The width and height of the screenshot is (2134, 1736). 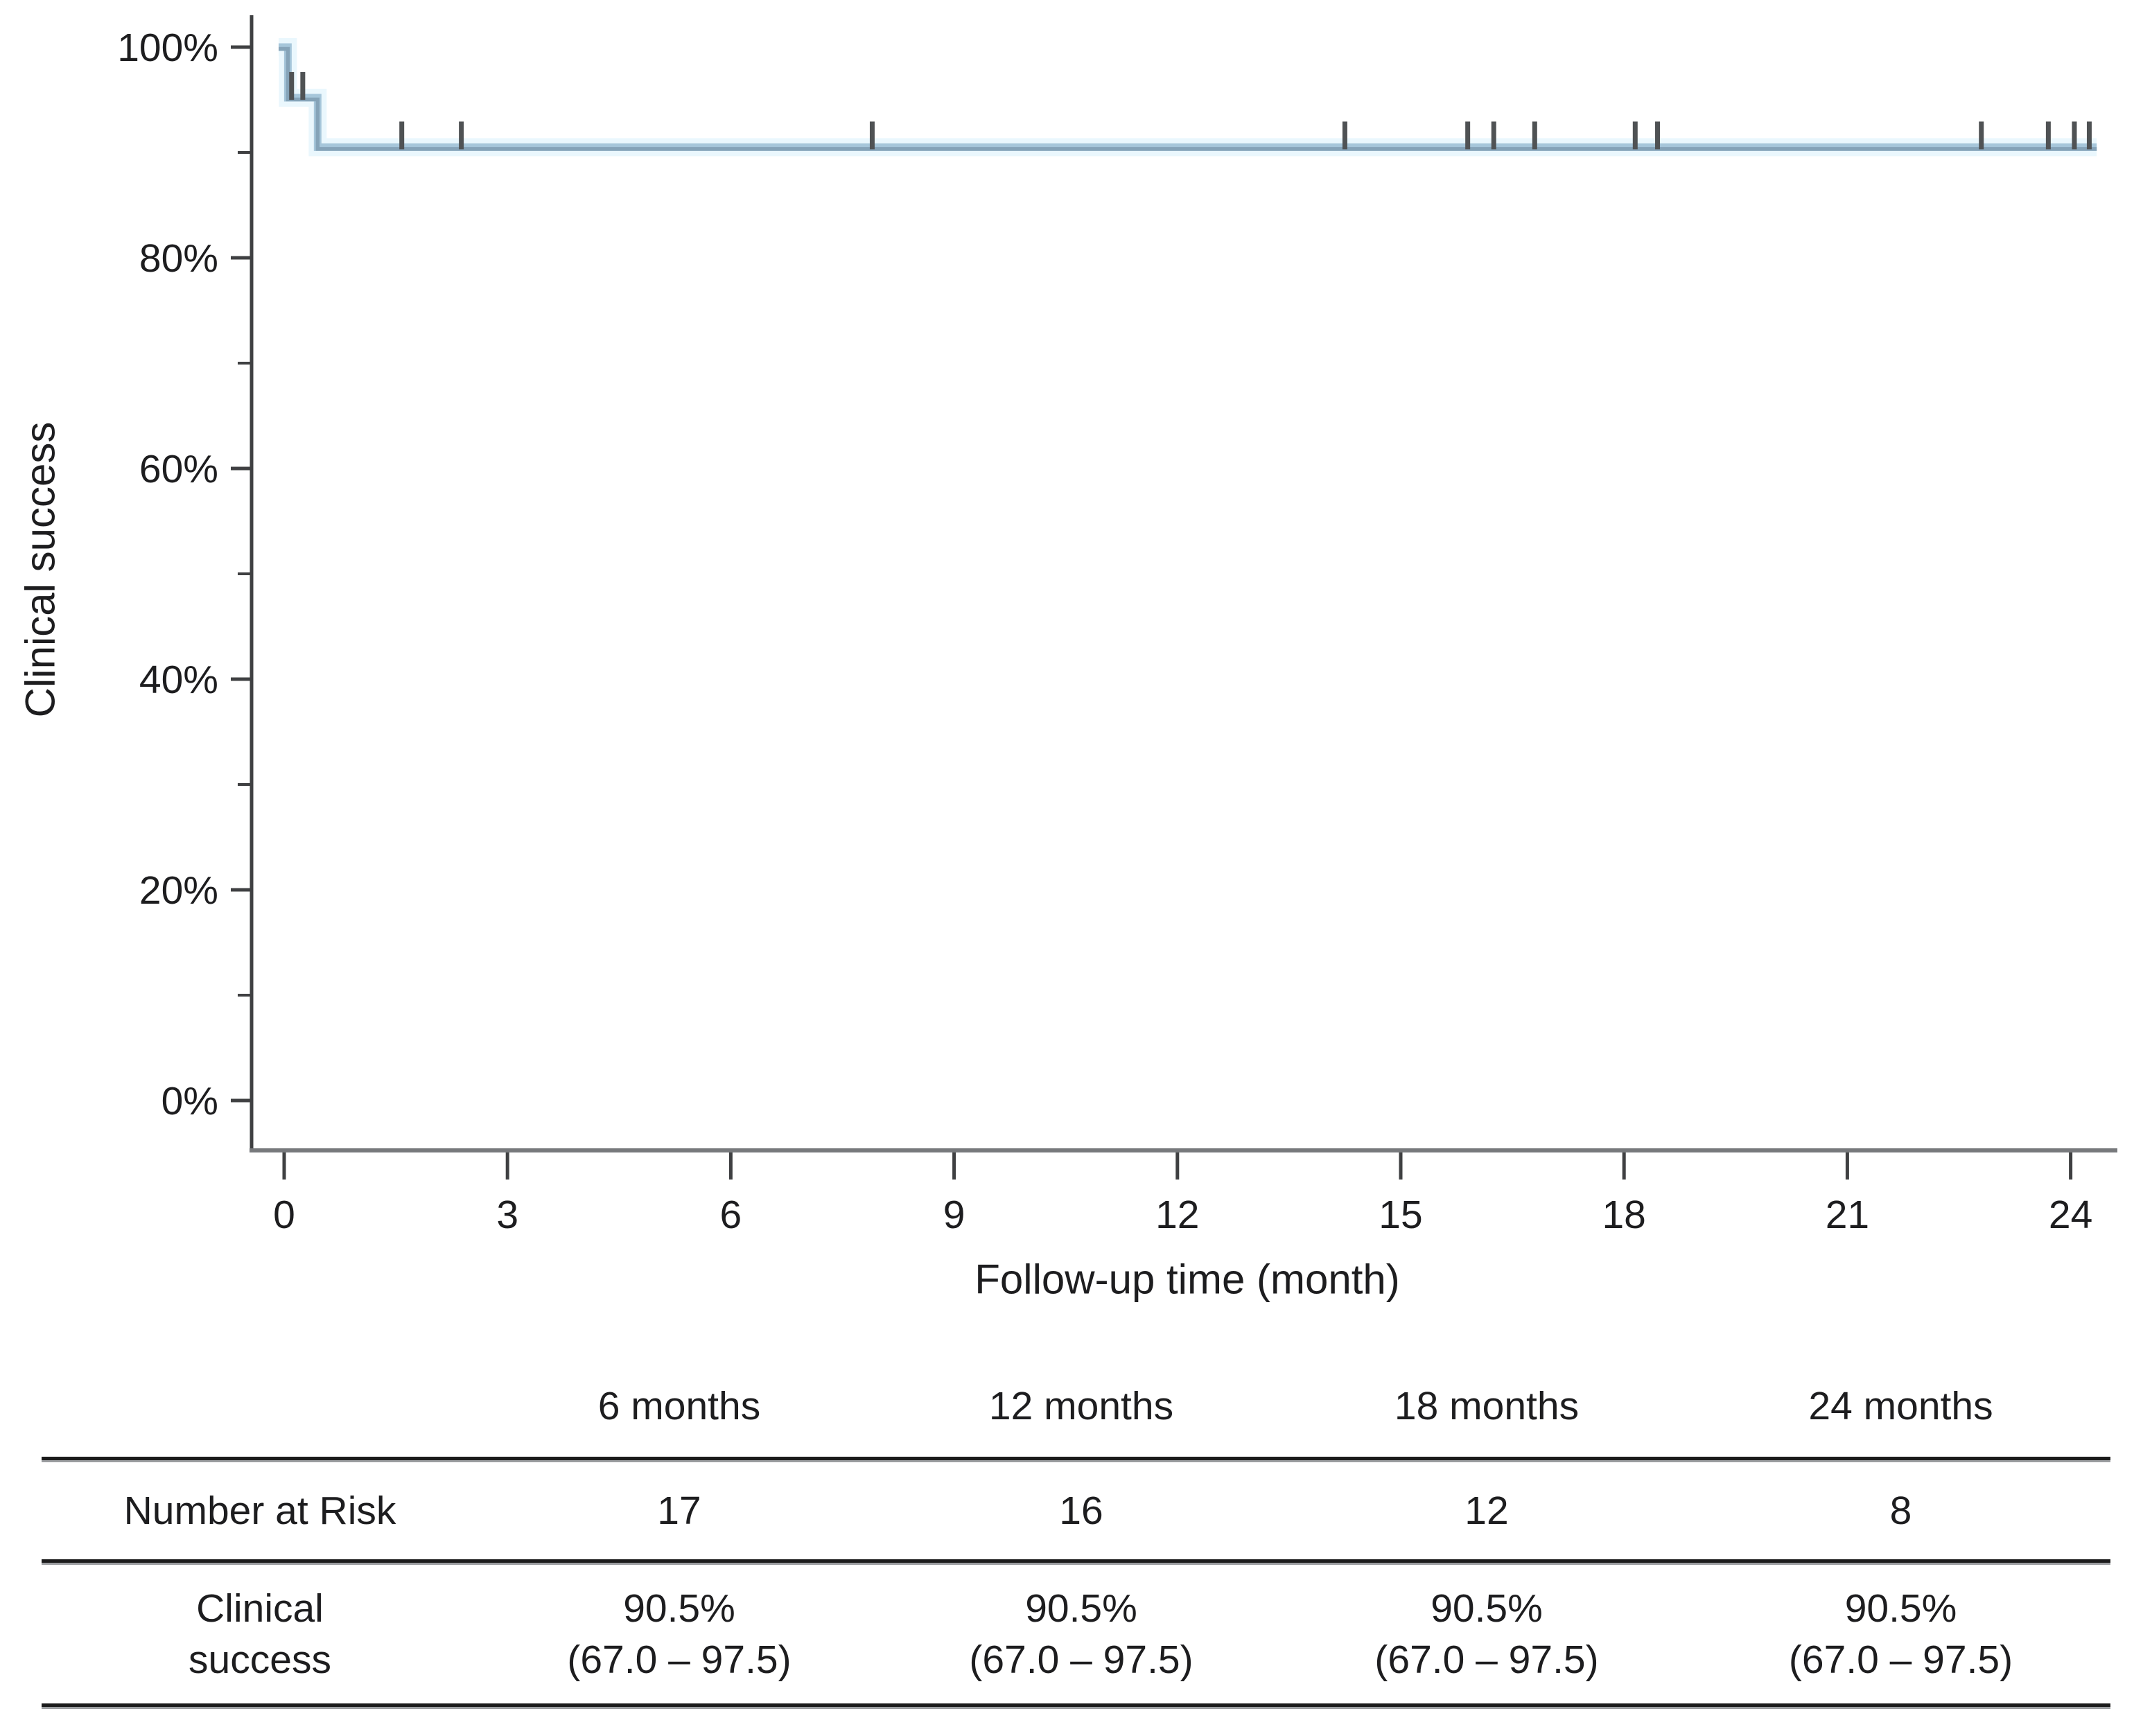 What do you see at coordinates (679, 1510) in the screenshot?
I see `risk-value-6-months: 17` at bounding box center [679, 1510].